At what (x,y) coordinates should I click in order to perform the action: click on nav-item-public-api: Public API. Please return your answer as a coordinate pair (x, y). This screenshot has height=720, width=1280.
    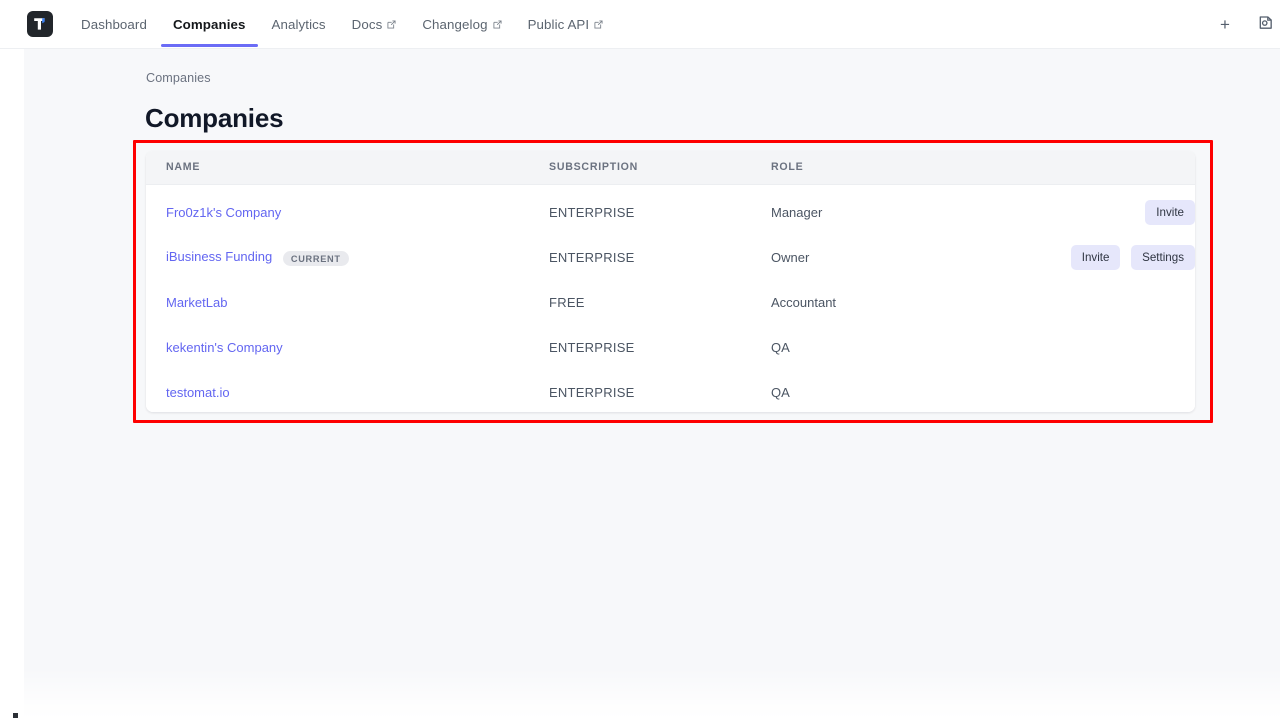
    Looking at the image, I should click on (566, 24).